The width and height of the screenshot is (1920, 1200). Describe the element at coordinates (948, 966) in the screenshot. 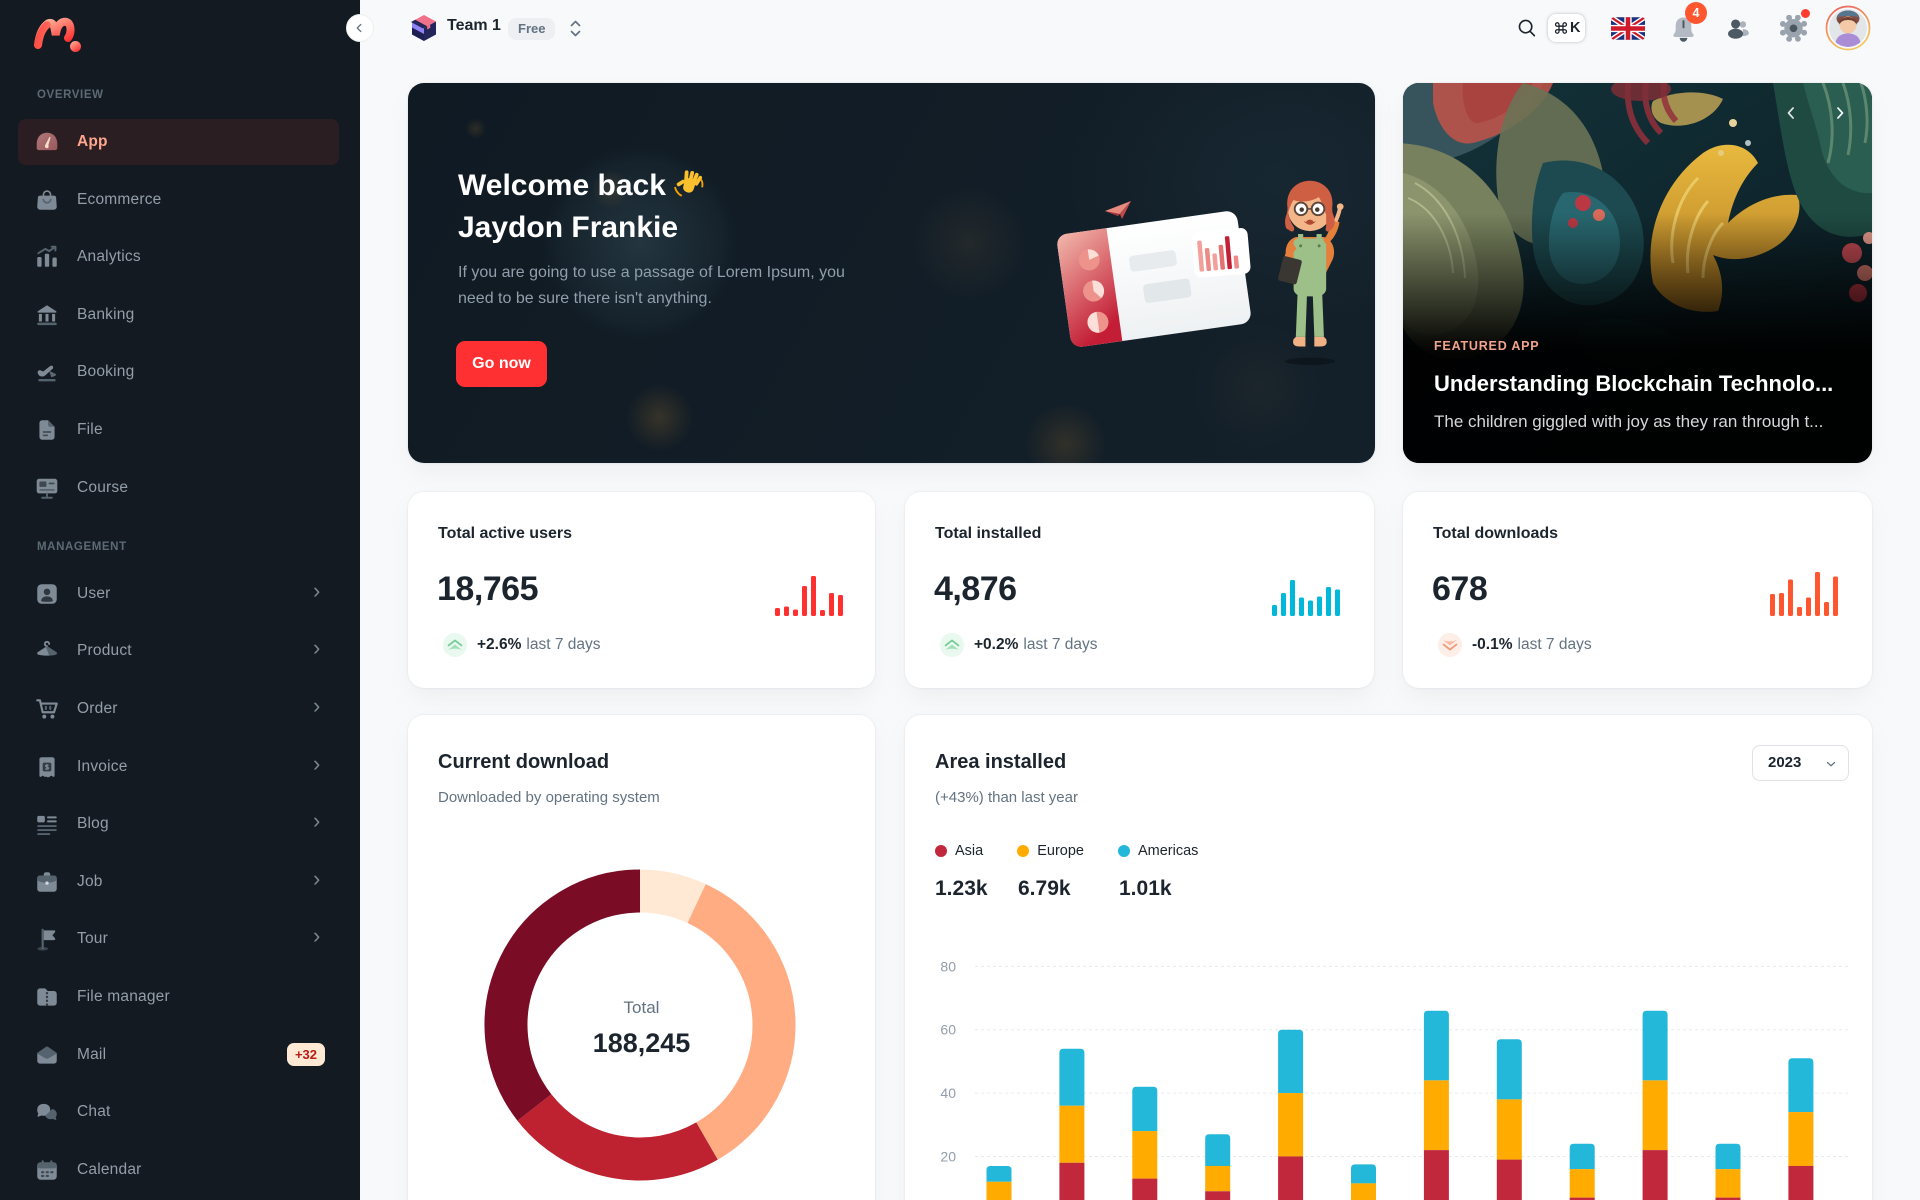

I see `svg-text: 80` at that location.